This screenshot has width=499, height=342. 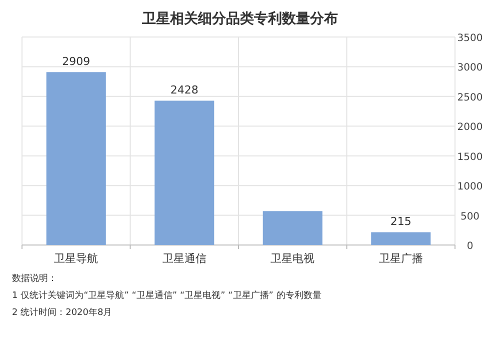 What do you see at coordinates (62, 312) in the screenshot?
I see `text: 2 统计时间：2020年8月` at bounding box center [62, 312].